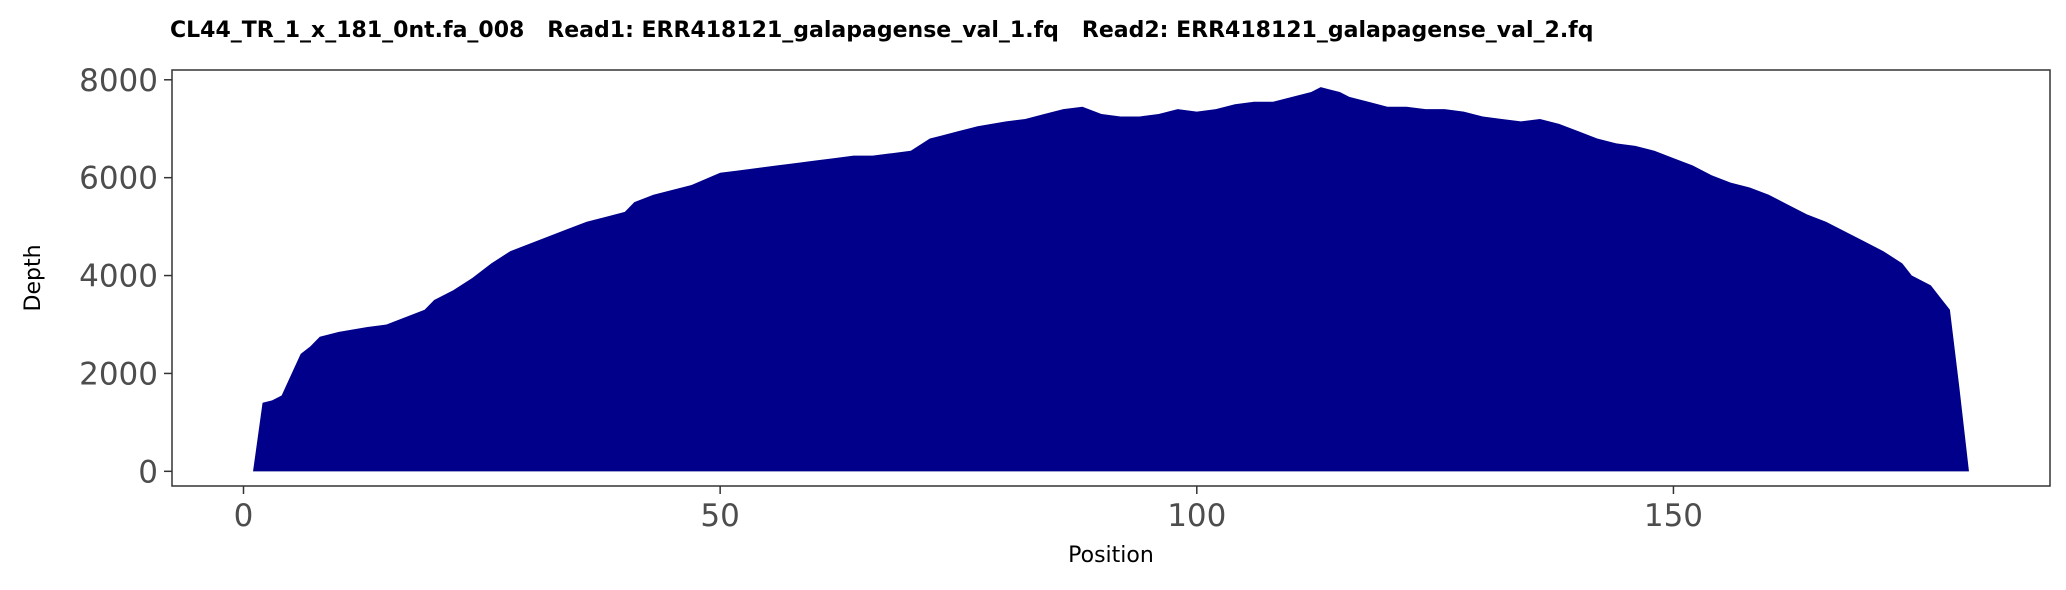  Describe the element at coordinates (1673, 516) in the screenshot. I see `x-tick-label: 150` at that location.